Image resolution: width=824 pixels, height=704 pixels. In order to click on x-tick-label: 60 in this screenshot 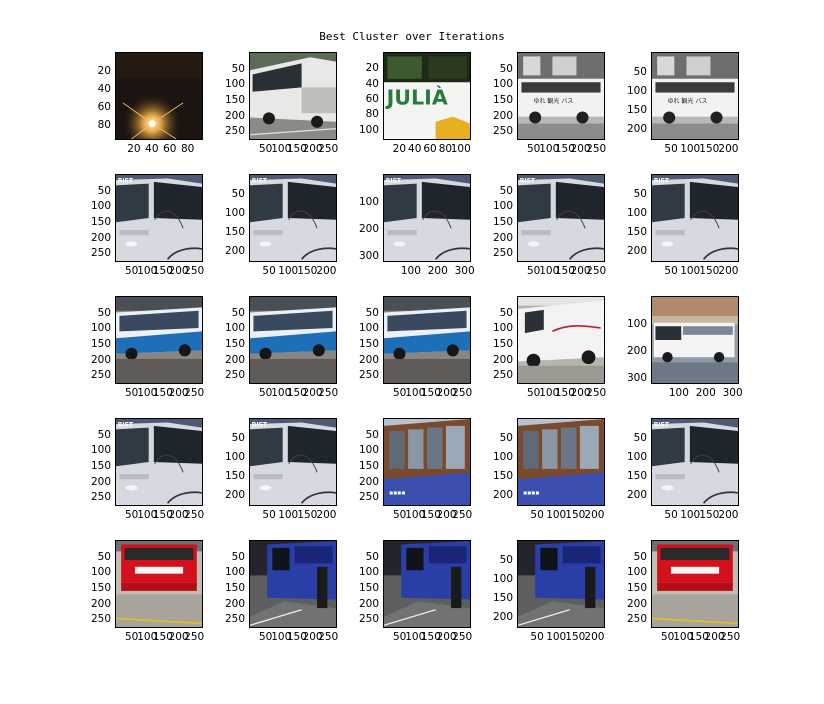, I will do `click(430, 149)`.